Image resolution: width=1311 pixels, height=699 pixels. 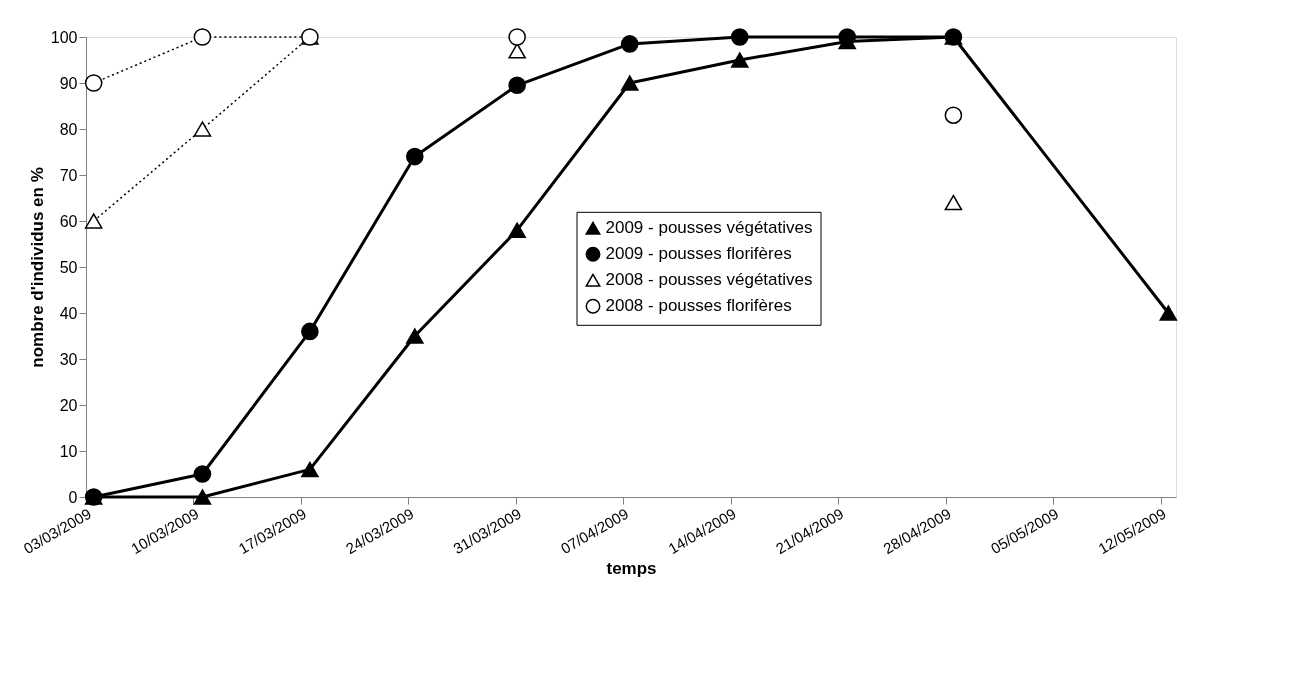 What do you see at coordinates (709, 228) in the screenshot?
I see `legend-label: 2009 - pousses végétatives` at bounding box center [709, 228].